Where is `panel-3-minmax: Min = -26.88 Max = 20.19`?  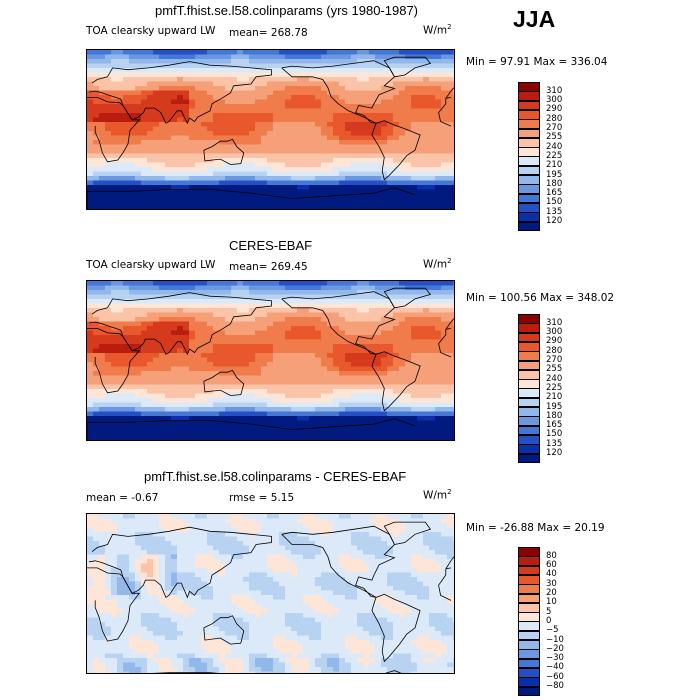 panel-3-minmax: Min = -26.88 Max = 20.19 is located at coordinates (535, 528).